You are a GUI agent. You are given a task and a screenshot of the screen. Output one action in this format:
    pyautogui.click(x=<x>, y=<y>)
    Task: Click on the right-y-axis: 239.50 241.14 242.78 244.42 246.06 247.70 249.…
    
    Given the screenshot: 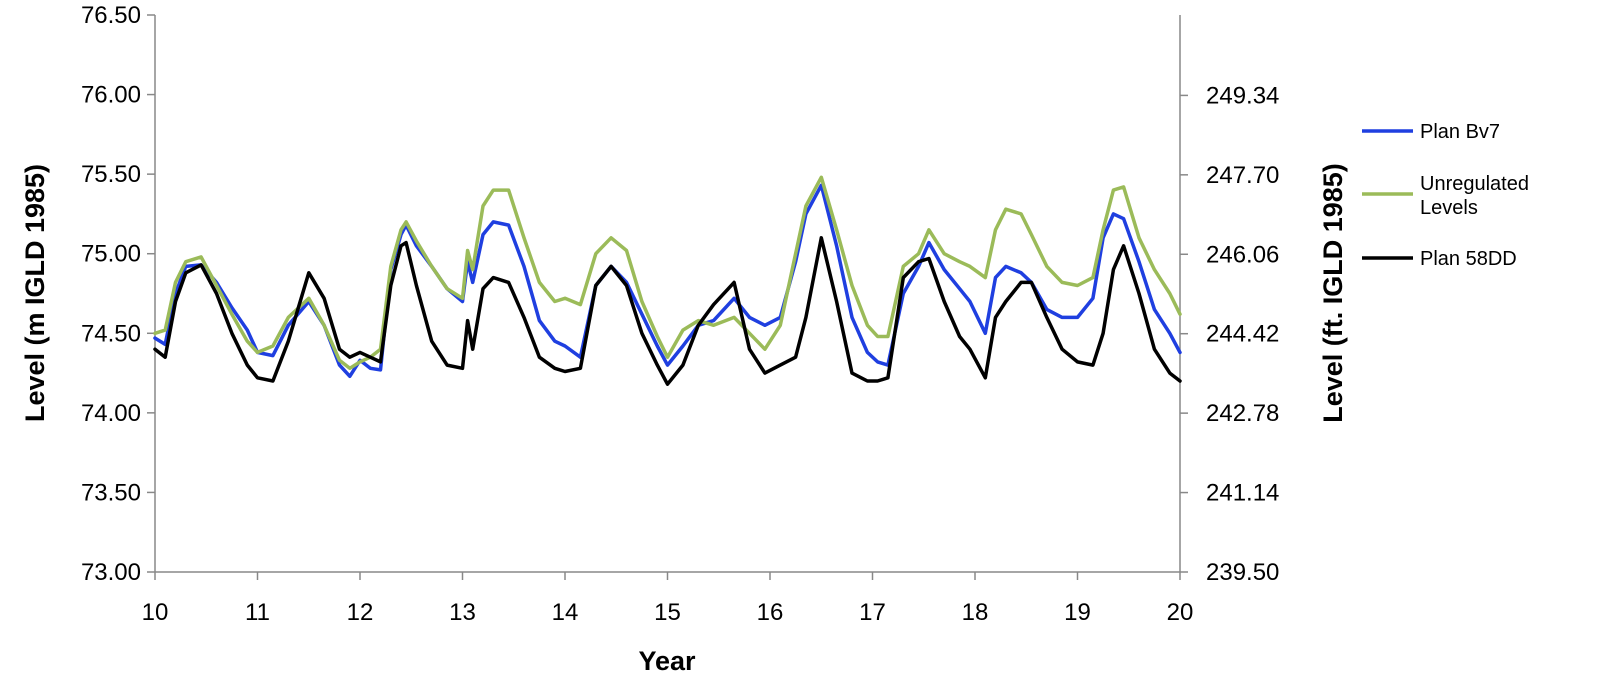 What is the action you would take?
    pyautogui.click(x=1229, y=300)
    